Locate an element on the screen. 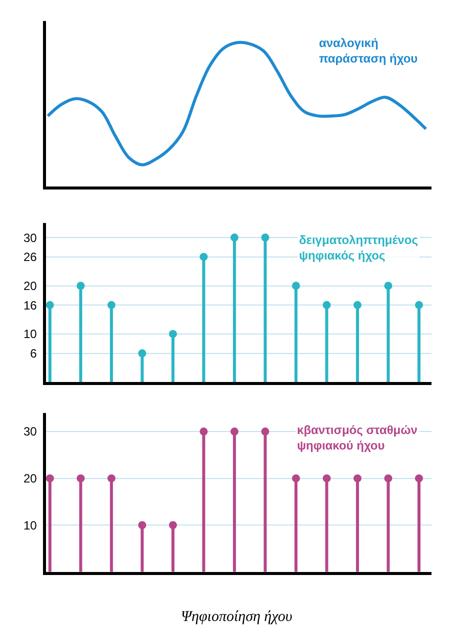  series-label: κβαντισμός σταθμών ψηφιακού ήχου is located at coordinates (357, 438).